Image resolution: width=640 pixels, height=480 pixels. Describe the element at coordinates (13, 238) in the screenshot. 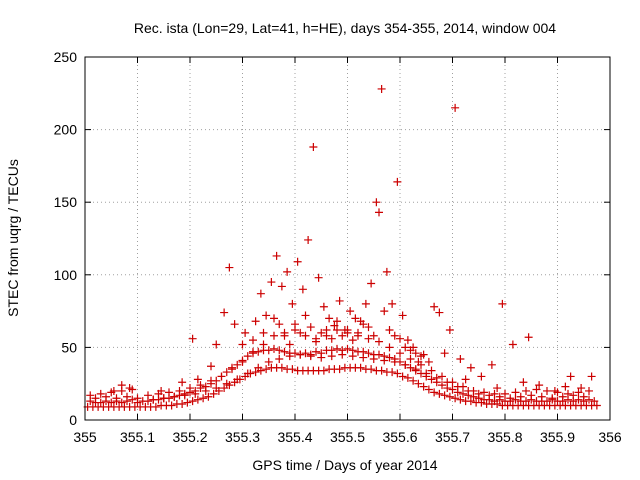

I see `y-axis-label: STEC from uqrg / TECUs` at that location.